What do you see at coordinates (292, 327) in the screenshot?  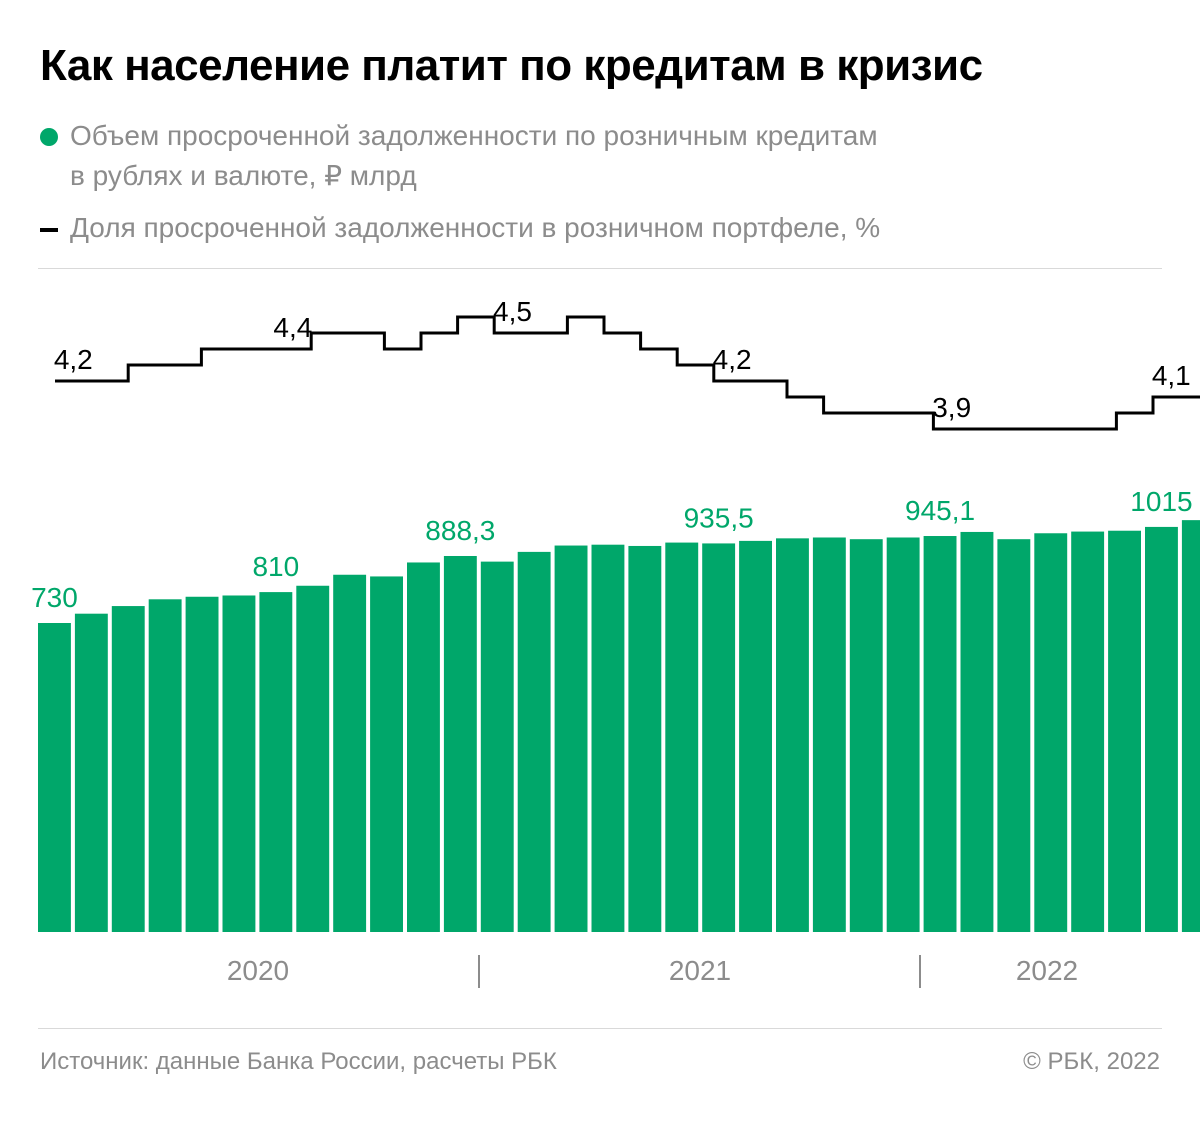 I see `line-data-label: 4,4` at bounding box center [292, 327].